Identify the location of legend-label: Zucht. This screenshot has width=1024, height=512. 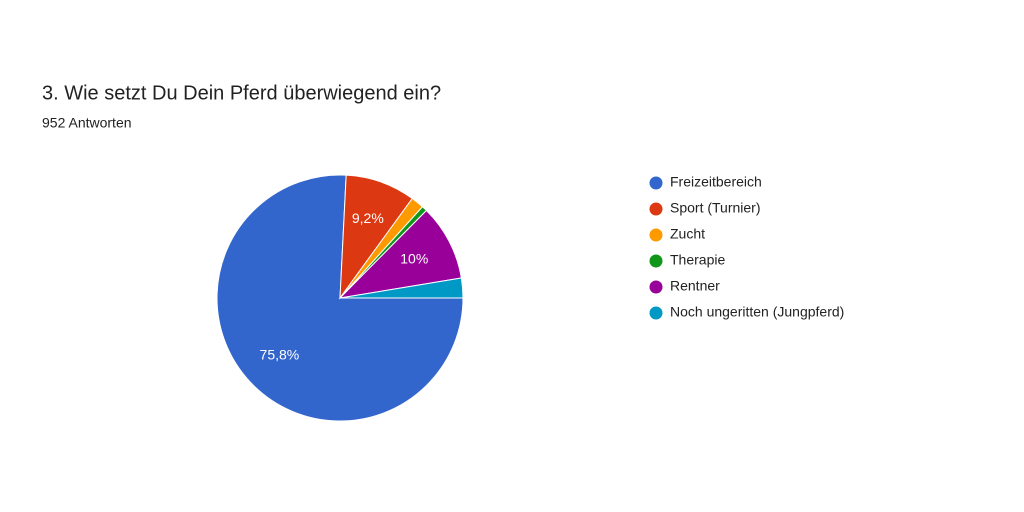
(687, 234).